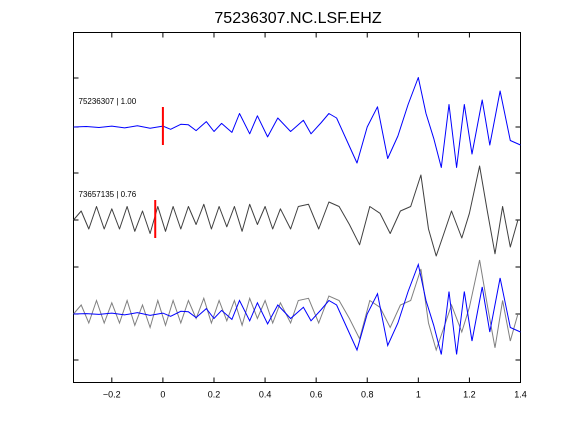 The width and height of the screenshot is (576, 432). Describe the element at coordinates (297, 18) in the screenshot. I see `chart-title: 75236307.NC.LSF.EHZ` at that location.